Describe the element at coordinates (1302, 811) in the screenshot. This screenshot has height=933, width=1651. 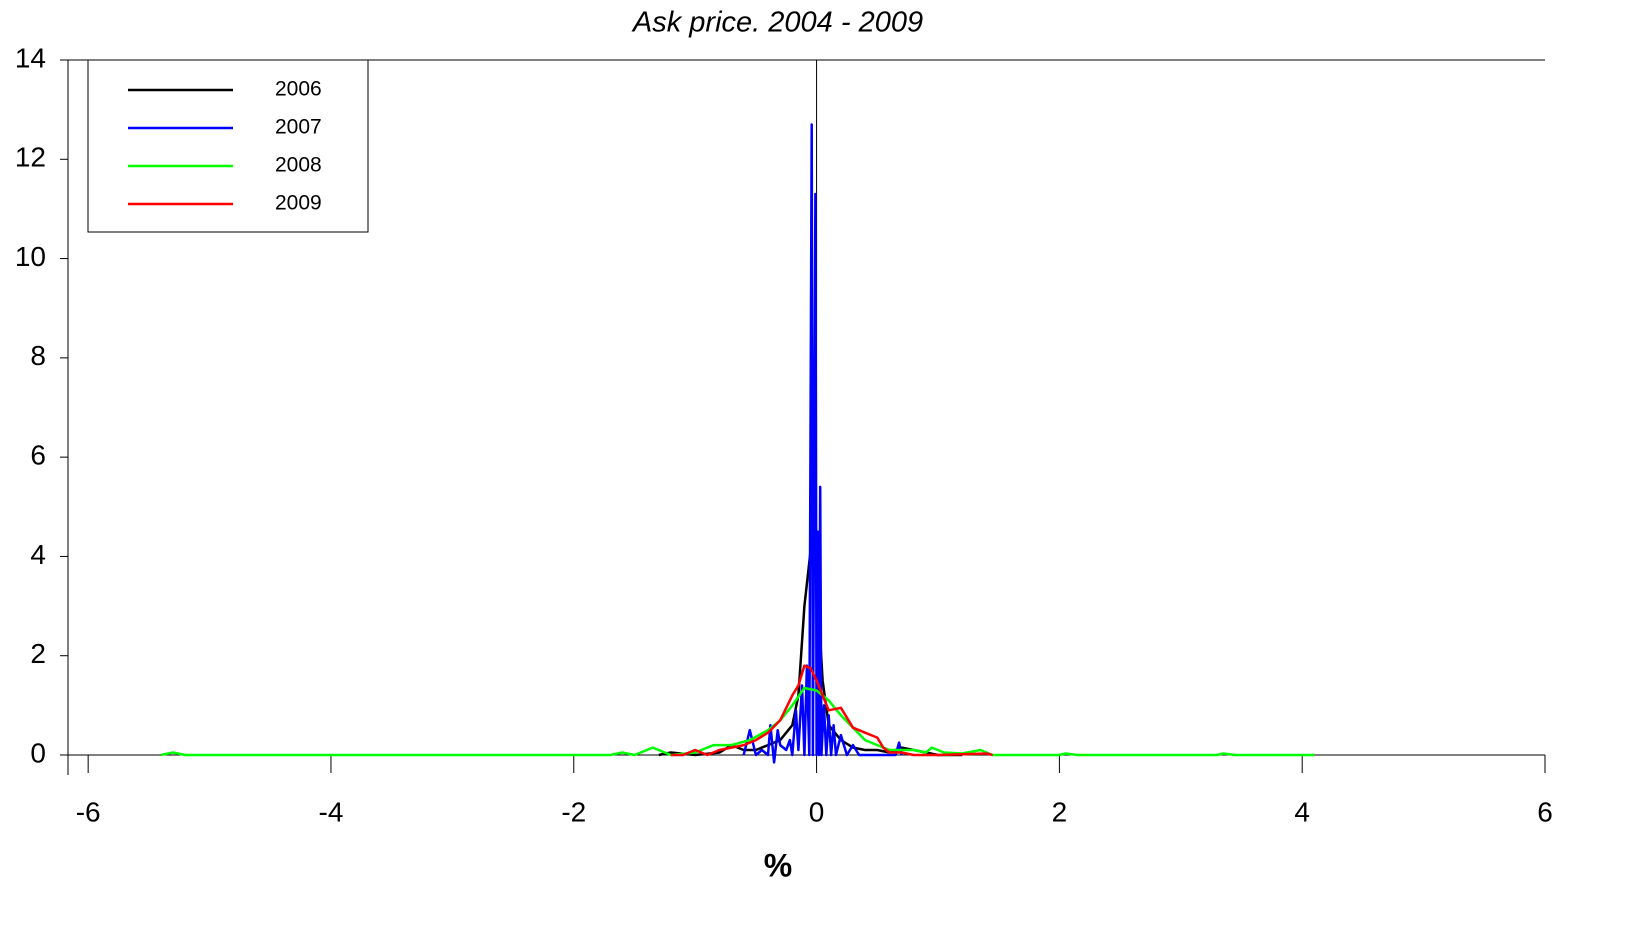
I see `x-tick-label: 4` at that location.